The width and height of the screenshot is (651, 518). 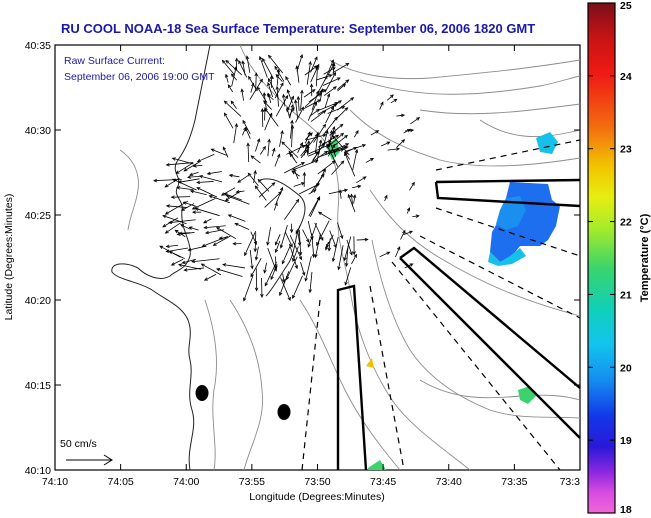 I want to click on lane-east, so click(x=507, y=193).